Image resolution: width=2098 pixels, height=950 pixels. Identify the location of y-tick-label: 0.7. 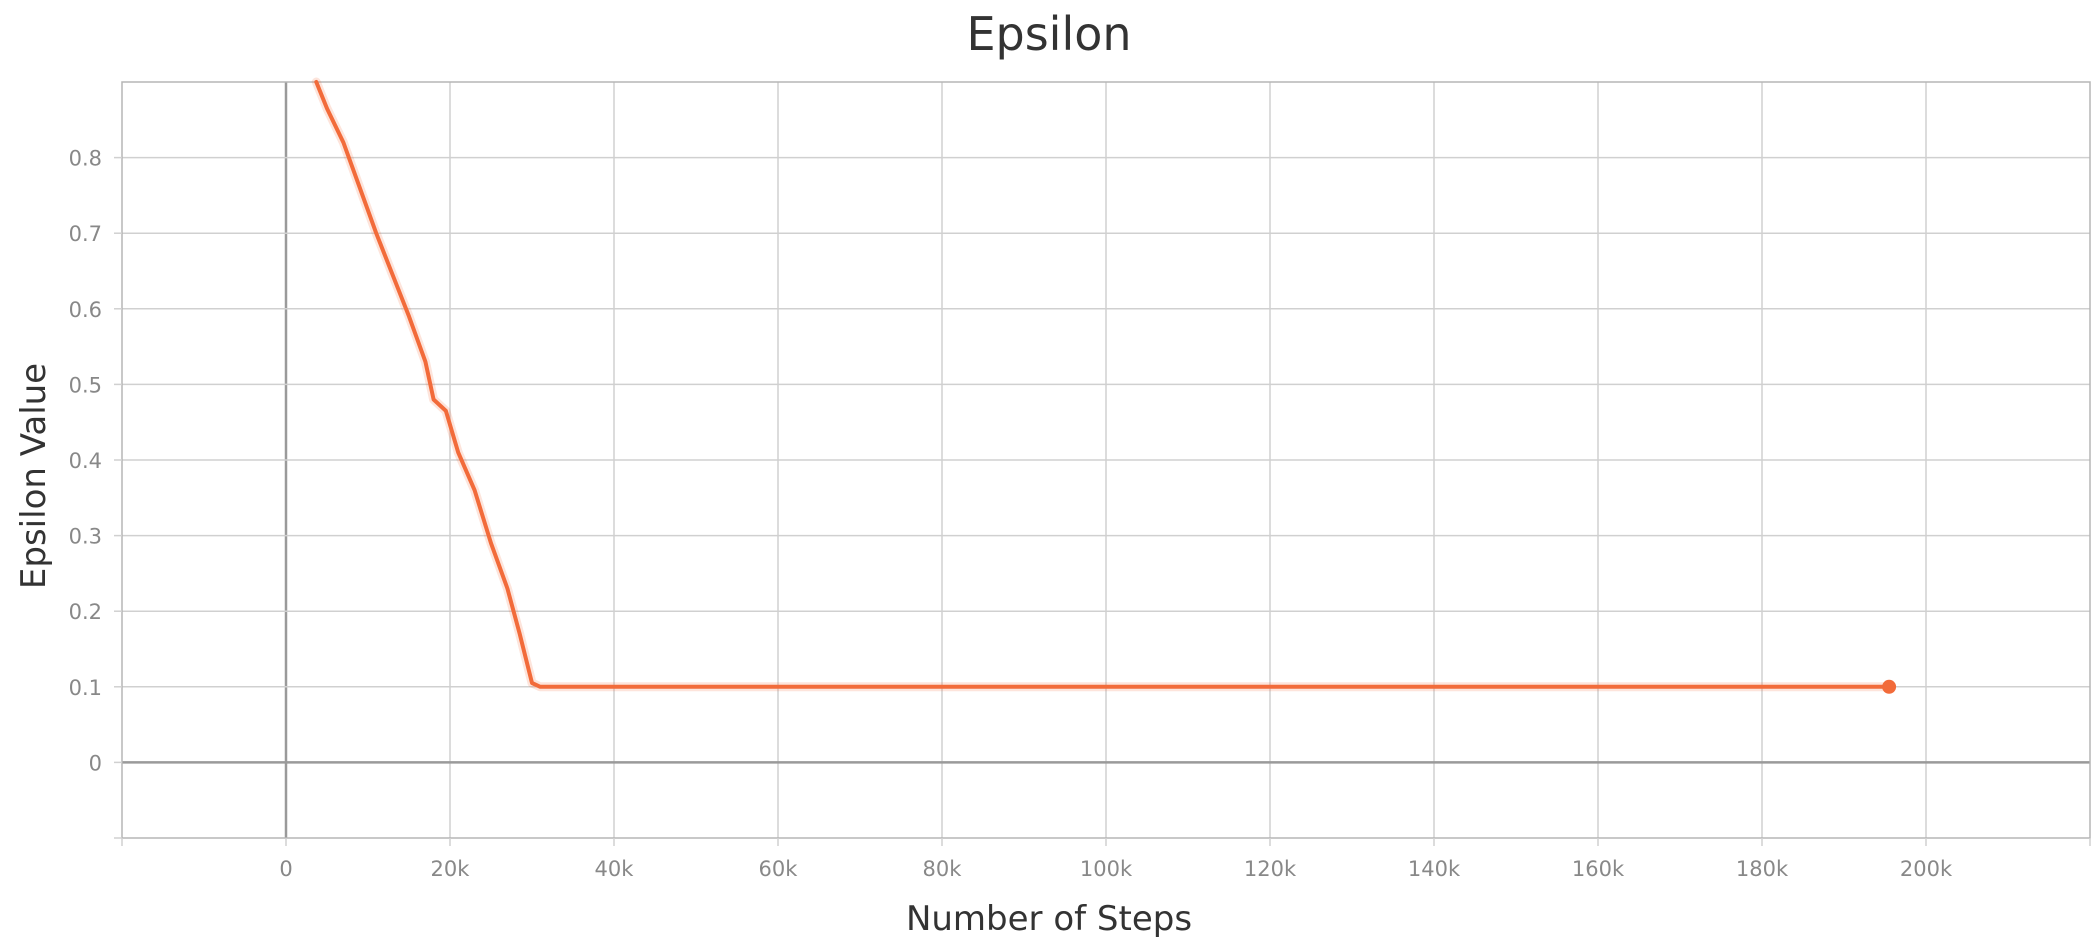
(85, 234).